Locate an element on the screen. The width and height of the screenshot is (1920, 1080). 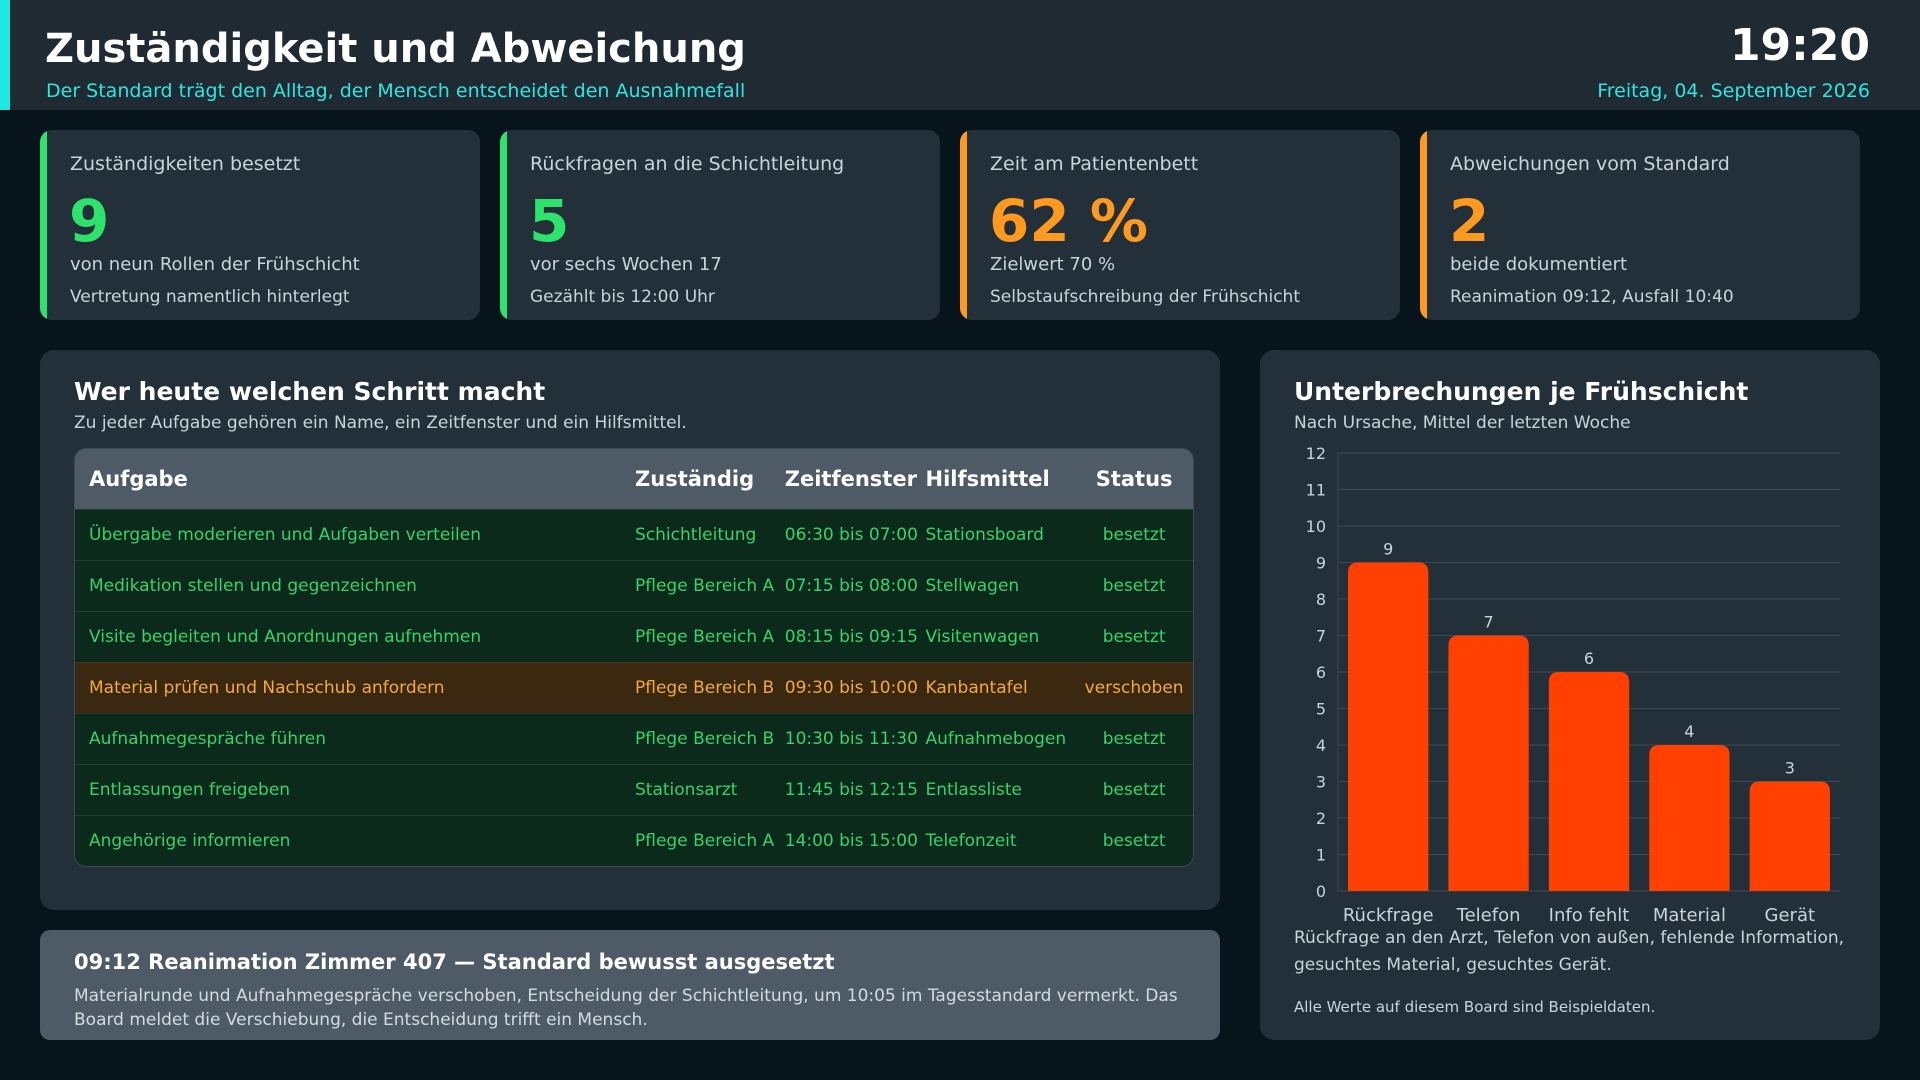
cell-task: Aufnahmegespräche führen is located at coordinates (208, 739).